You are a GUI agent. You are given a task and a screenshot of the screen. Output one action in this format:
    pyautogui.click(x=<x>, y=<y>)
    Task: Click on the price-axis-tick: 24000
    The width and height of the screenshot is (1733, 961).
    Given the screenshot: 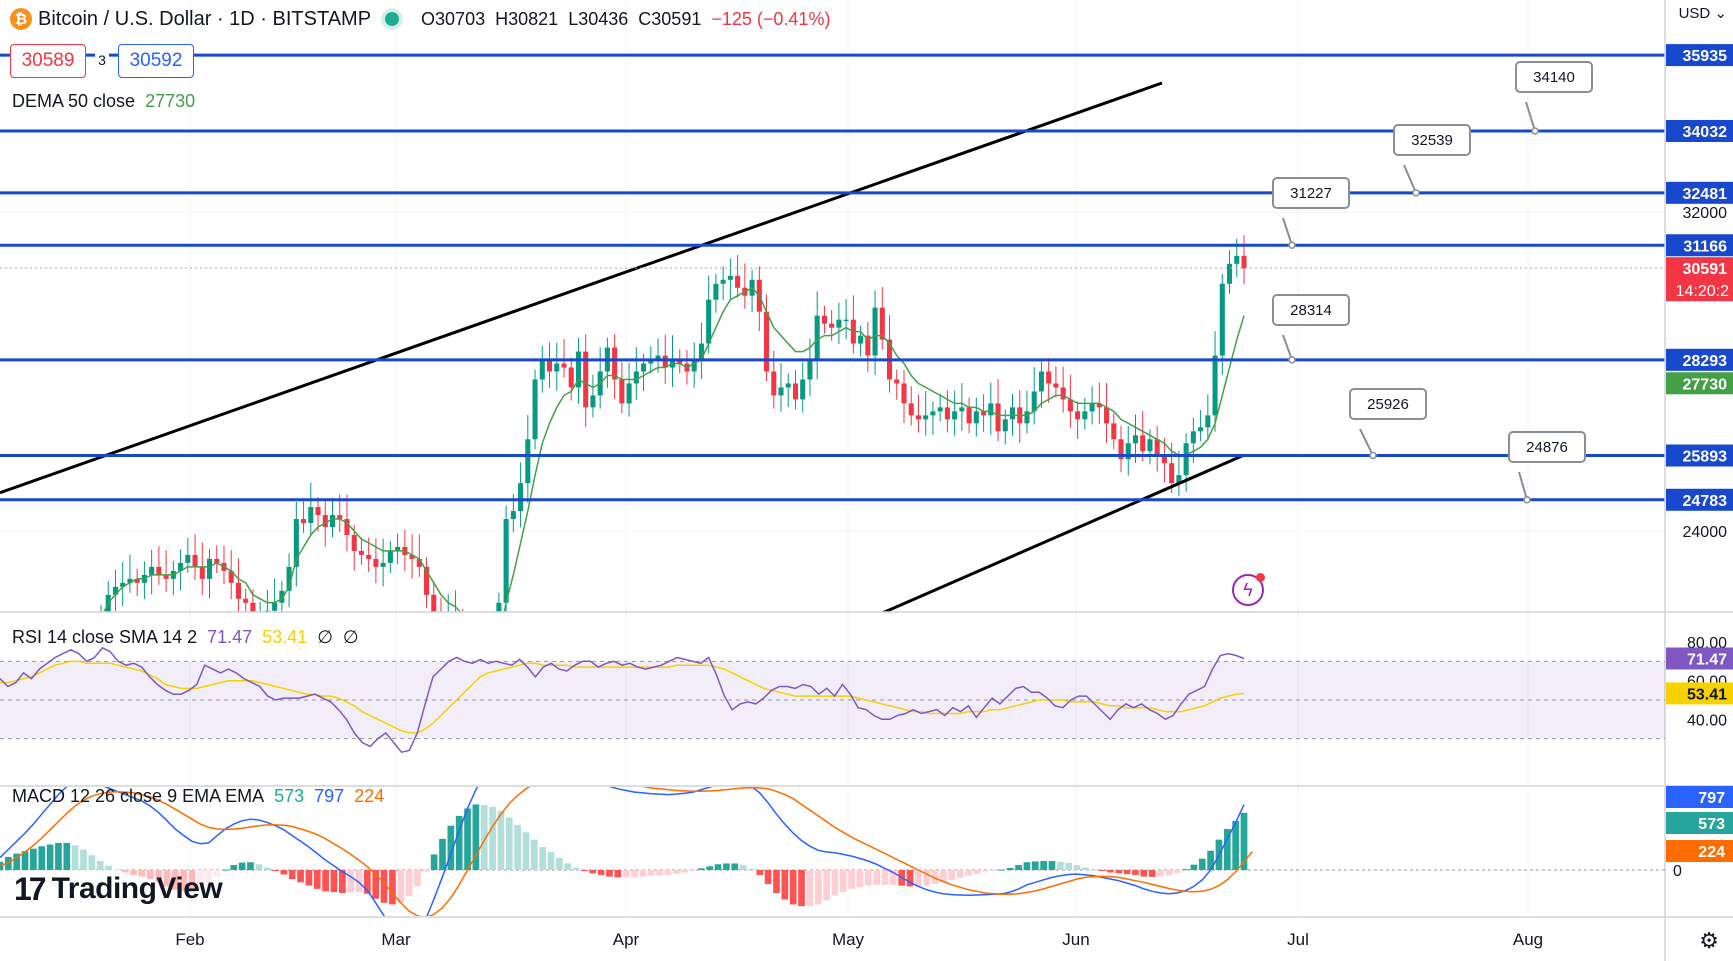 What is the action you would take?
    pyautogui.click(x=1705, y=532)
    